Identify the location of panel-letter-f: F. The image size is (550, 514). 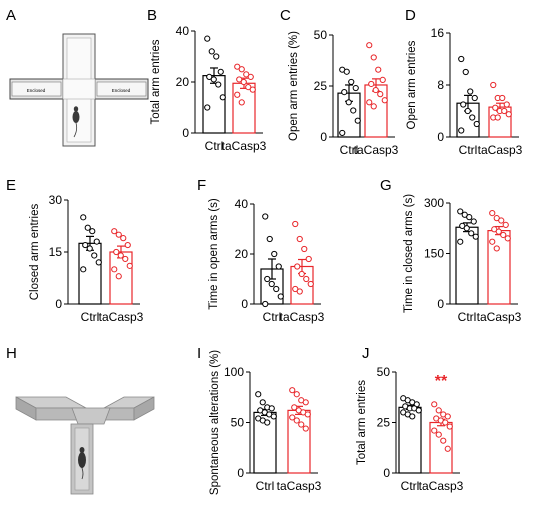
(201, 185).